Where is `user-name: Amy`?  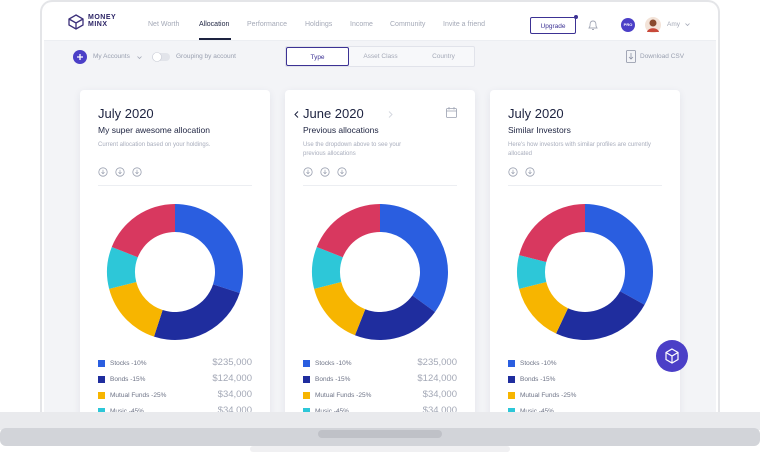 user-name: Amy is located at coordinates (673, 24).